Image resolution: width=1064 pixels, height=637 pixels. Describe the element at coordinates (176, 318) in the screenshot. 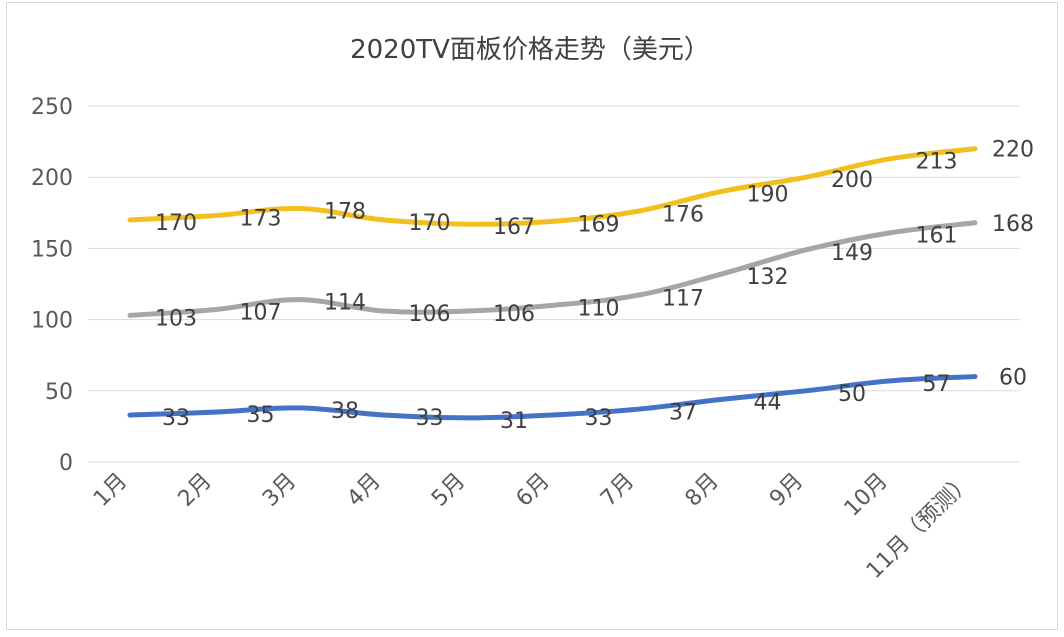

I see `data-label: 103` at that location.